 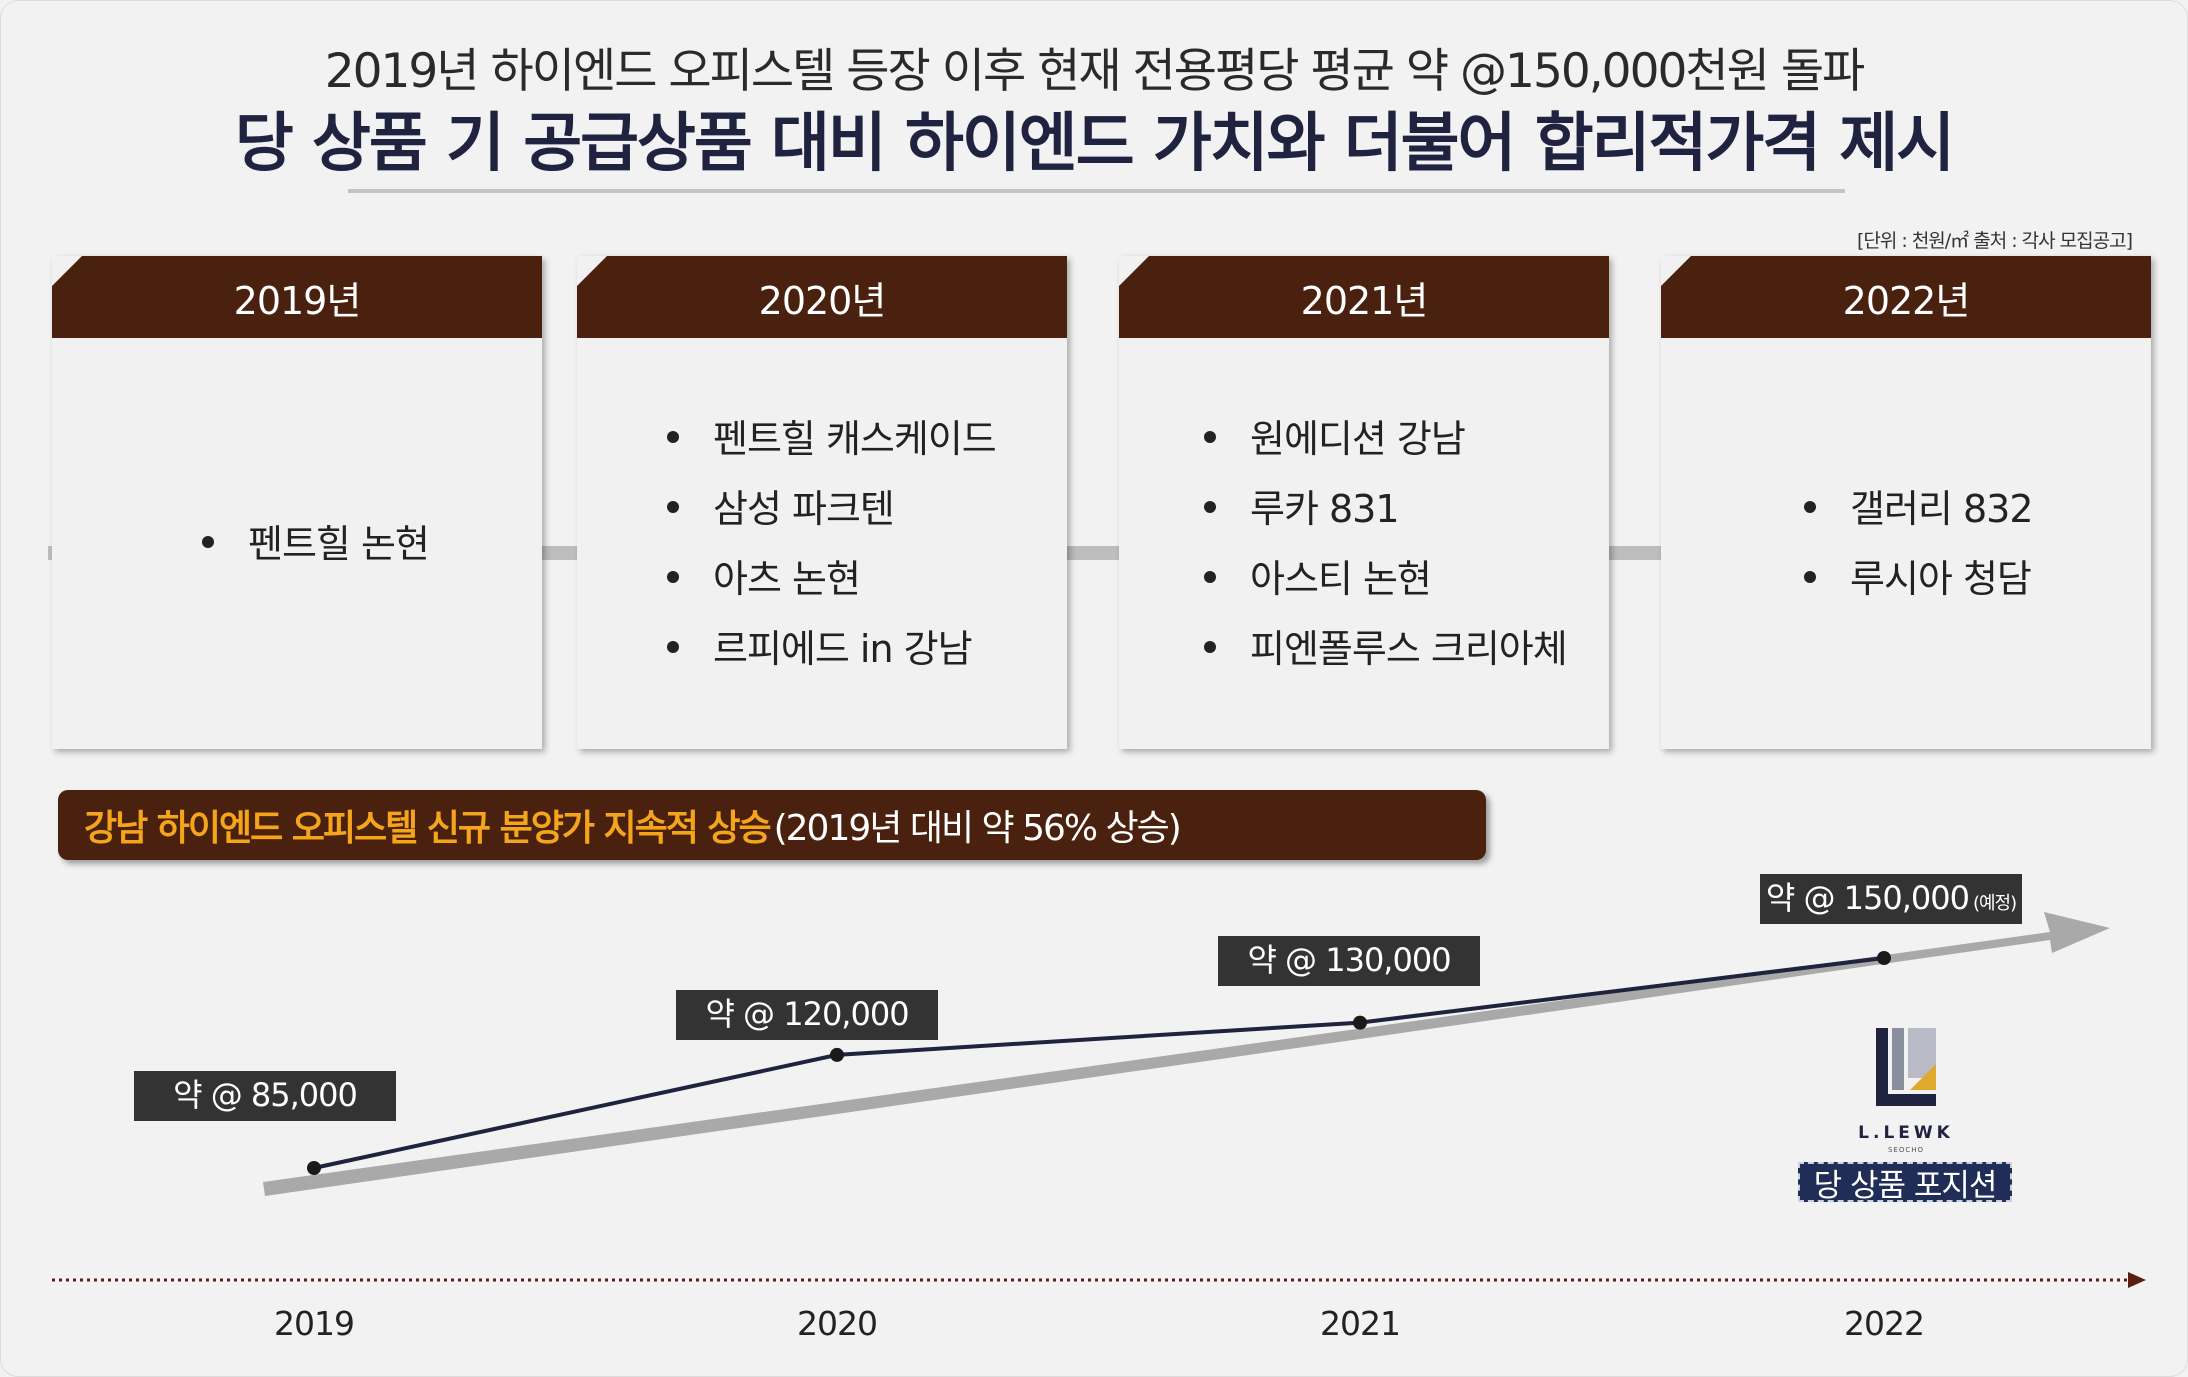 What do you see at coordinates (1364, 297) in the screenshot?
I see `year-card-header: 2021년` at bounding box center [1364, 297].